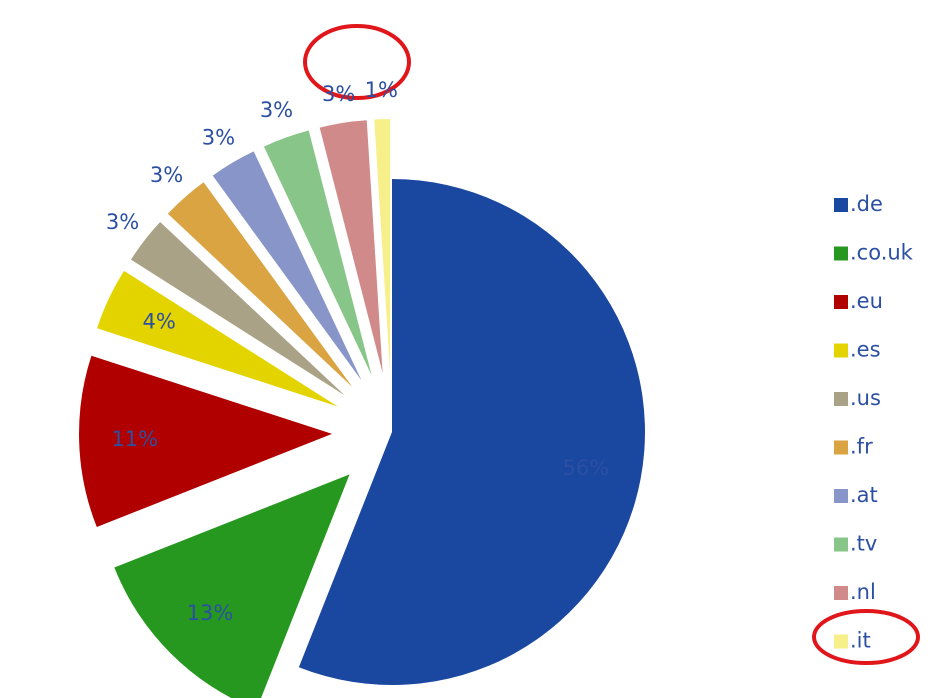 The height and width of the screenshot is (698, 940). Describe the element at coordinates (863, 544) in the screenshot. I see `legend-label: .tv` at that location.